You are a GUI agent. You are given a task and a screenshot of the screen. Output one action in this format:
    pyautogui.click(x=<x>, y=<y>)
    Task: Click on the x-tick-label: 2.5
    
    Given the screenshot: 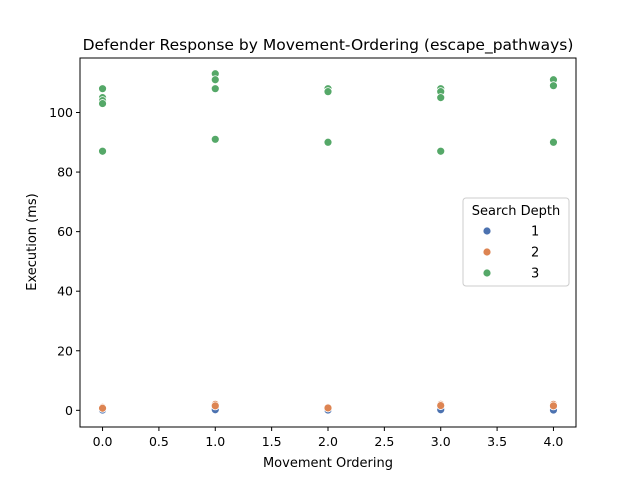 What is the action you would take?
    pyautogui.click(x=384, y=441)
    